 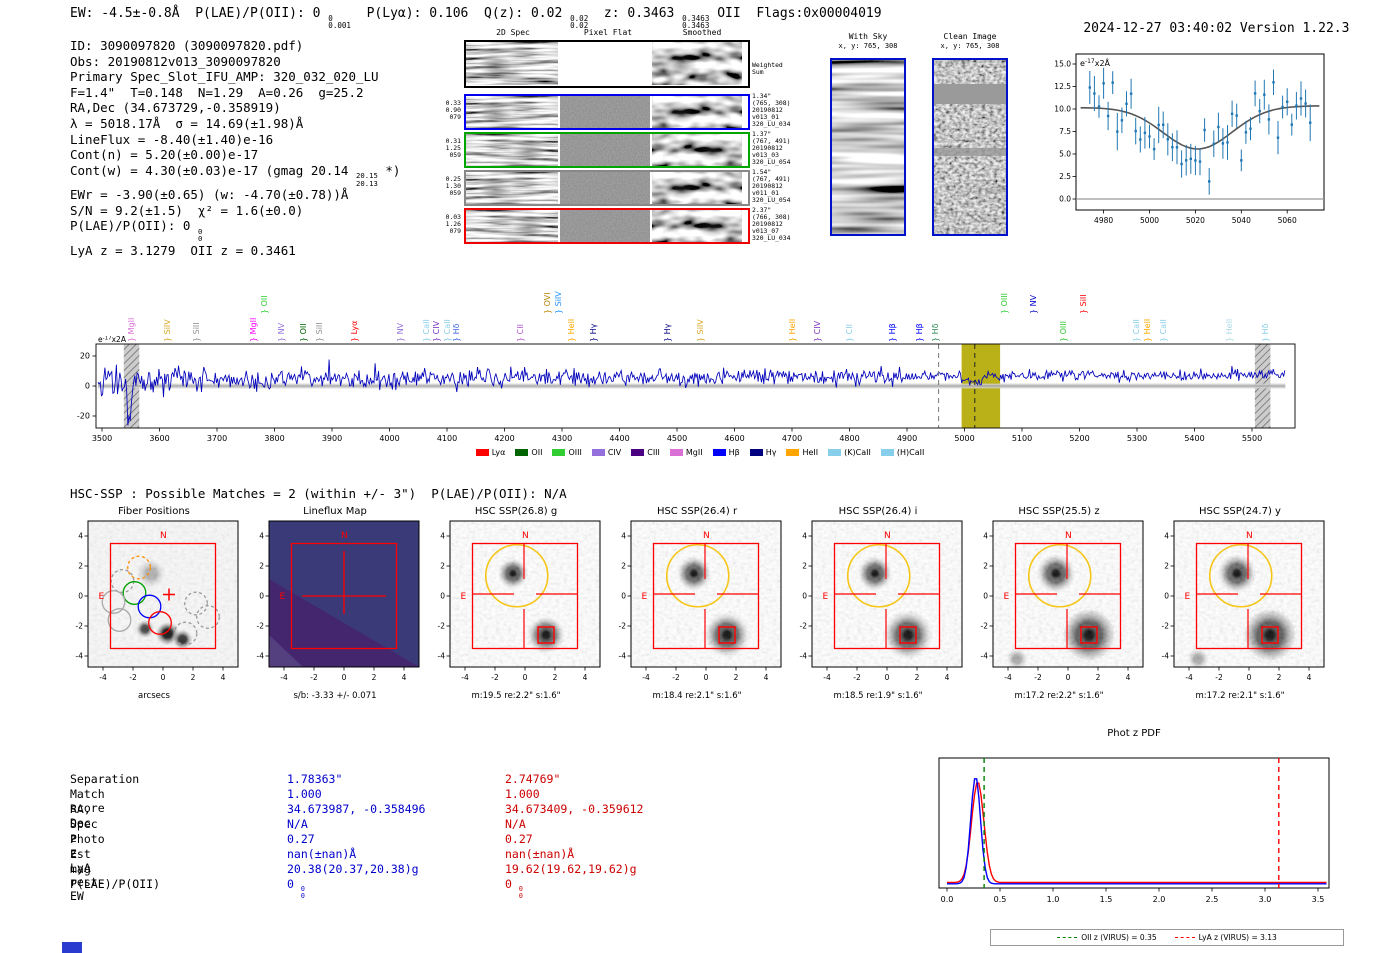 I want to click on report-meta: 2024-12-27 03:40:02 Version 1.22.3, so click(x=1200, y=28).